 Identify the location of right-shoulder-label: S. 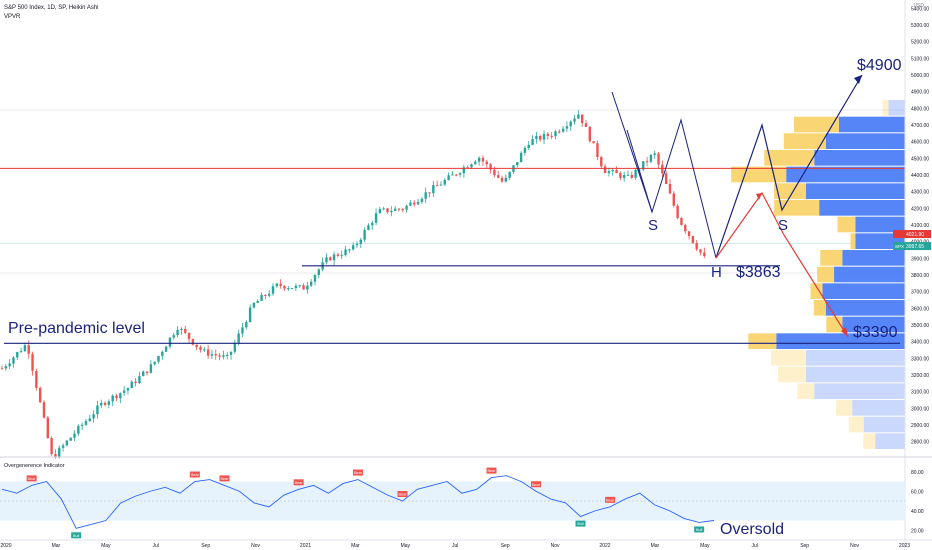
(783, 225).